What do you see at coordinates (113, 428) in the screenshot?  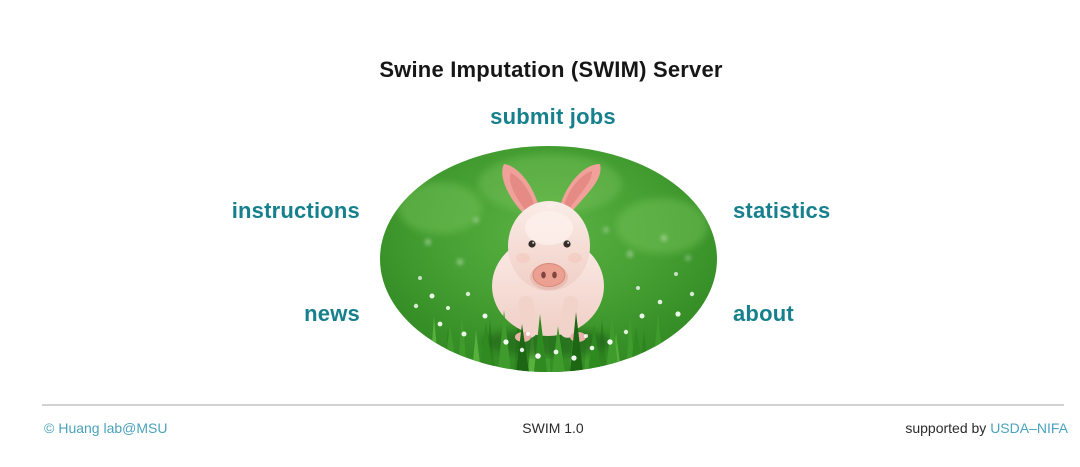 I see `lab-link: Huang lab@MSU` at bounding box center [113, 428].